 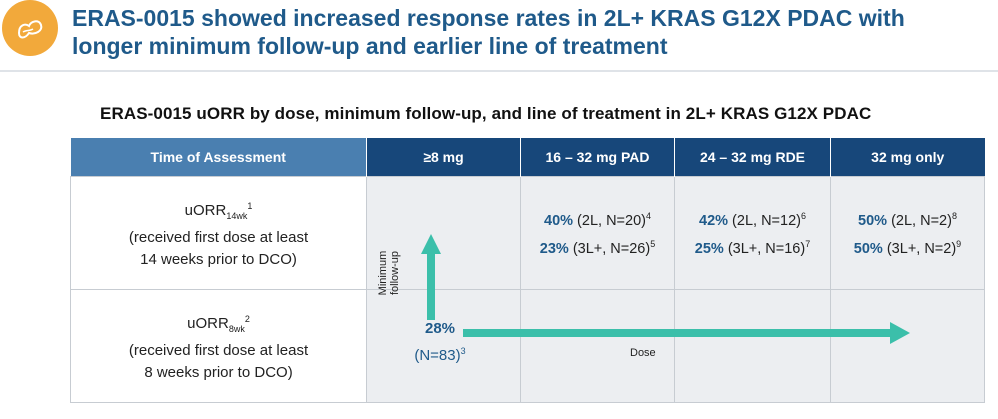 What do you see at coordinates (218, 157) in the screenshot?
I see `column-header: Time of Assessment` at bounding box center [218, 157].